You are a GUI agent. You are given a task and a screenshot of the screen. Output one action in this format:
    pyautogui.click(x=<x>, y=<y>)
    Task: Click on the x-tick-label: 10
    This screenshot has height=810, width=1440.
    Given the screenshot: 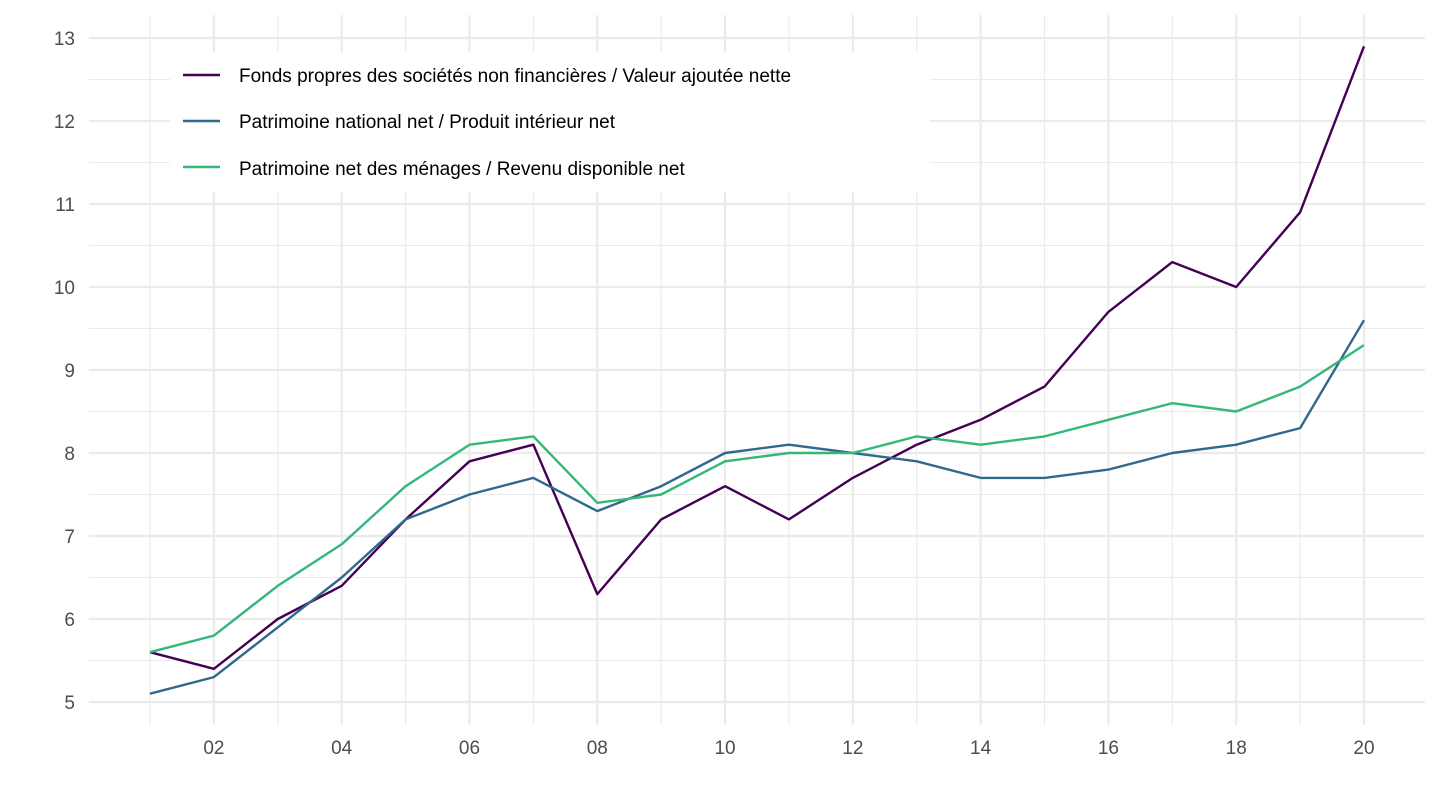 What is the action you would take?
    pyautogui.click(x=724, y=748)
    